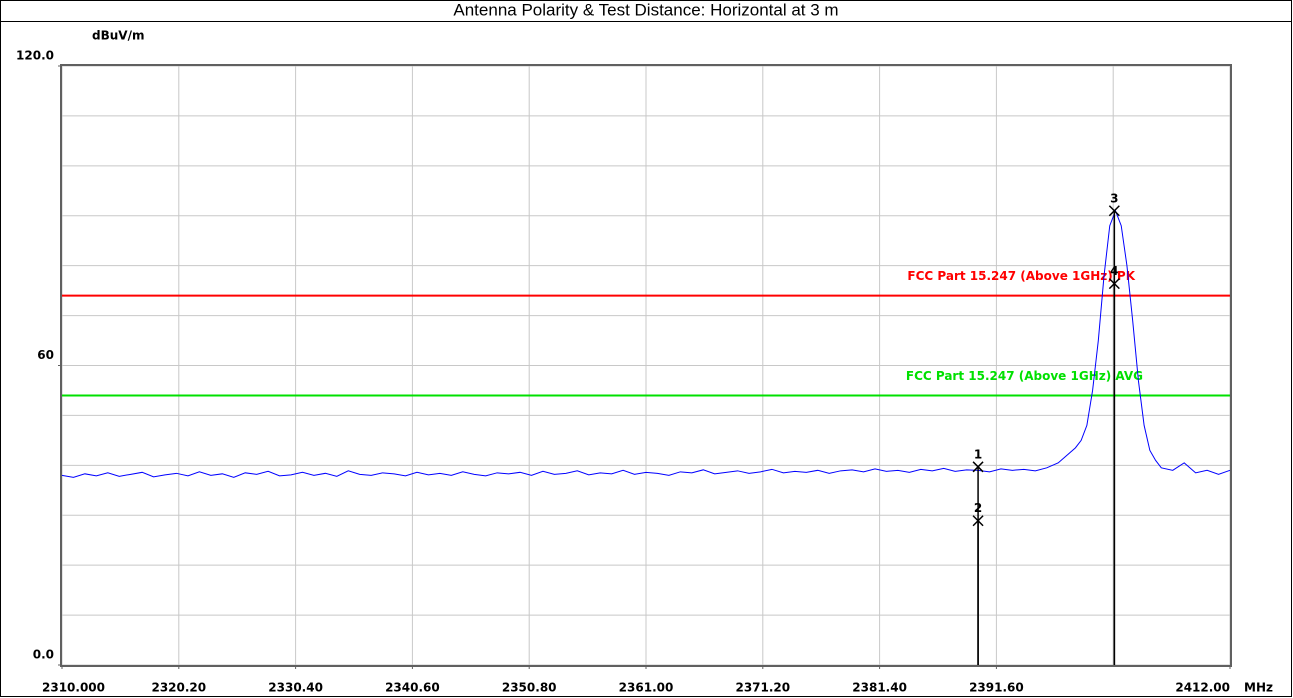 This screenshot has width=1293, height=698. I want to click on x-tick-label: 2391.60, so click(996, 688).